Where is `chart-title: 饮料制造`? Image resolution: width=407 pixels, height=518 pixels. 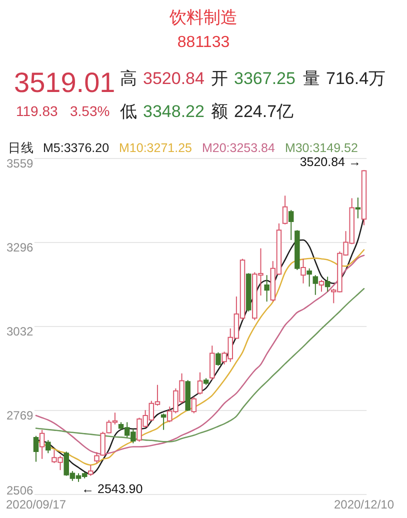 chart-title: 饮料制造 is located at coordinates (203, 17).